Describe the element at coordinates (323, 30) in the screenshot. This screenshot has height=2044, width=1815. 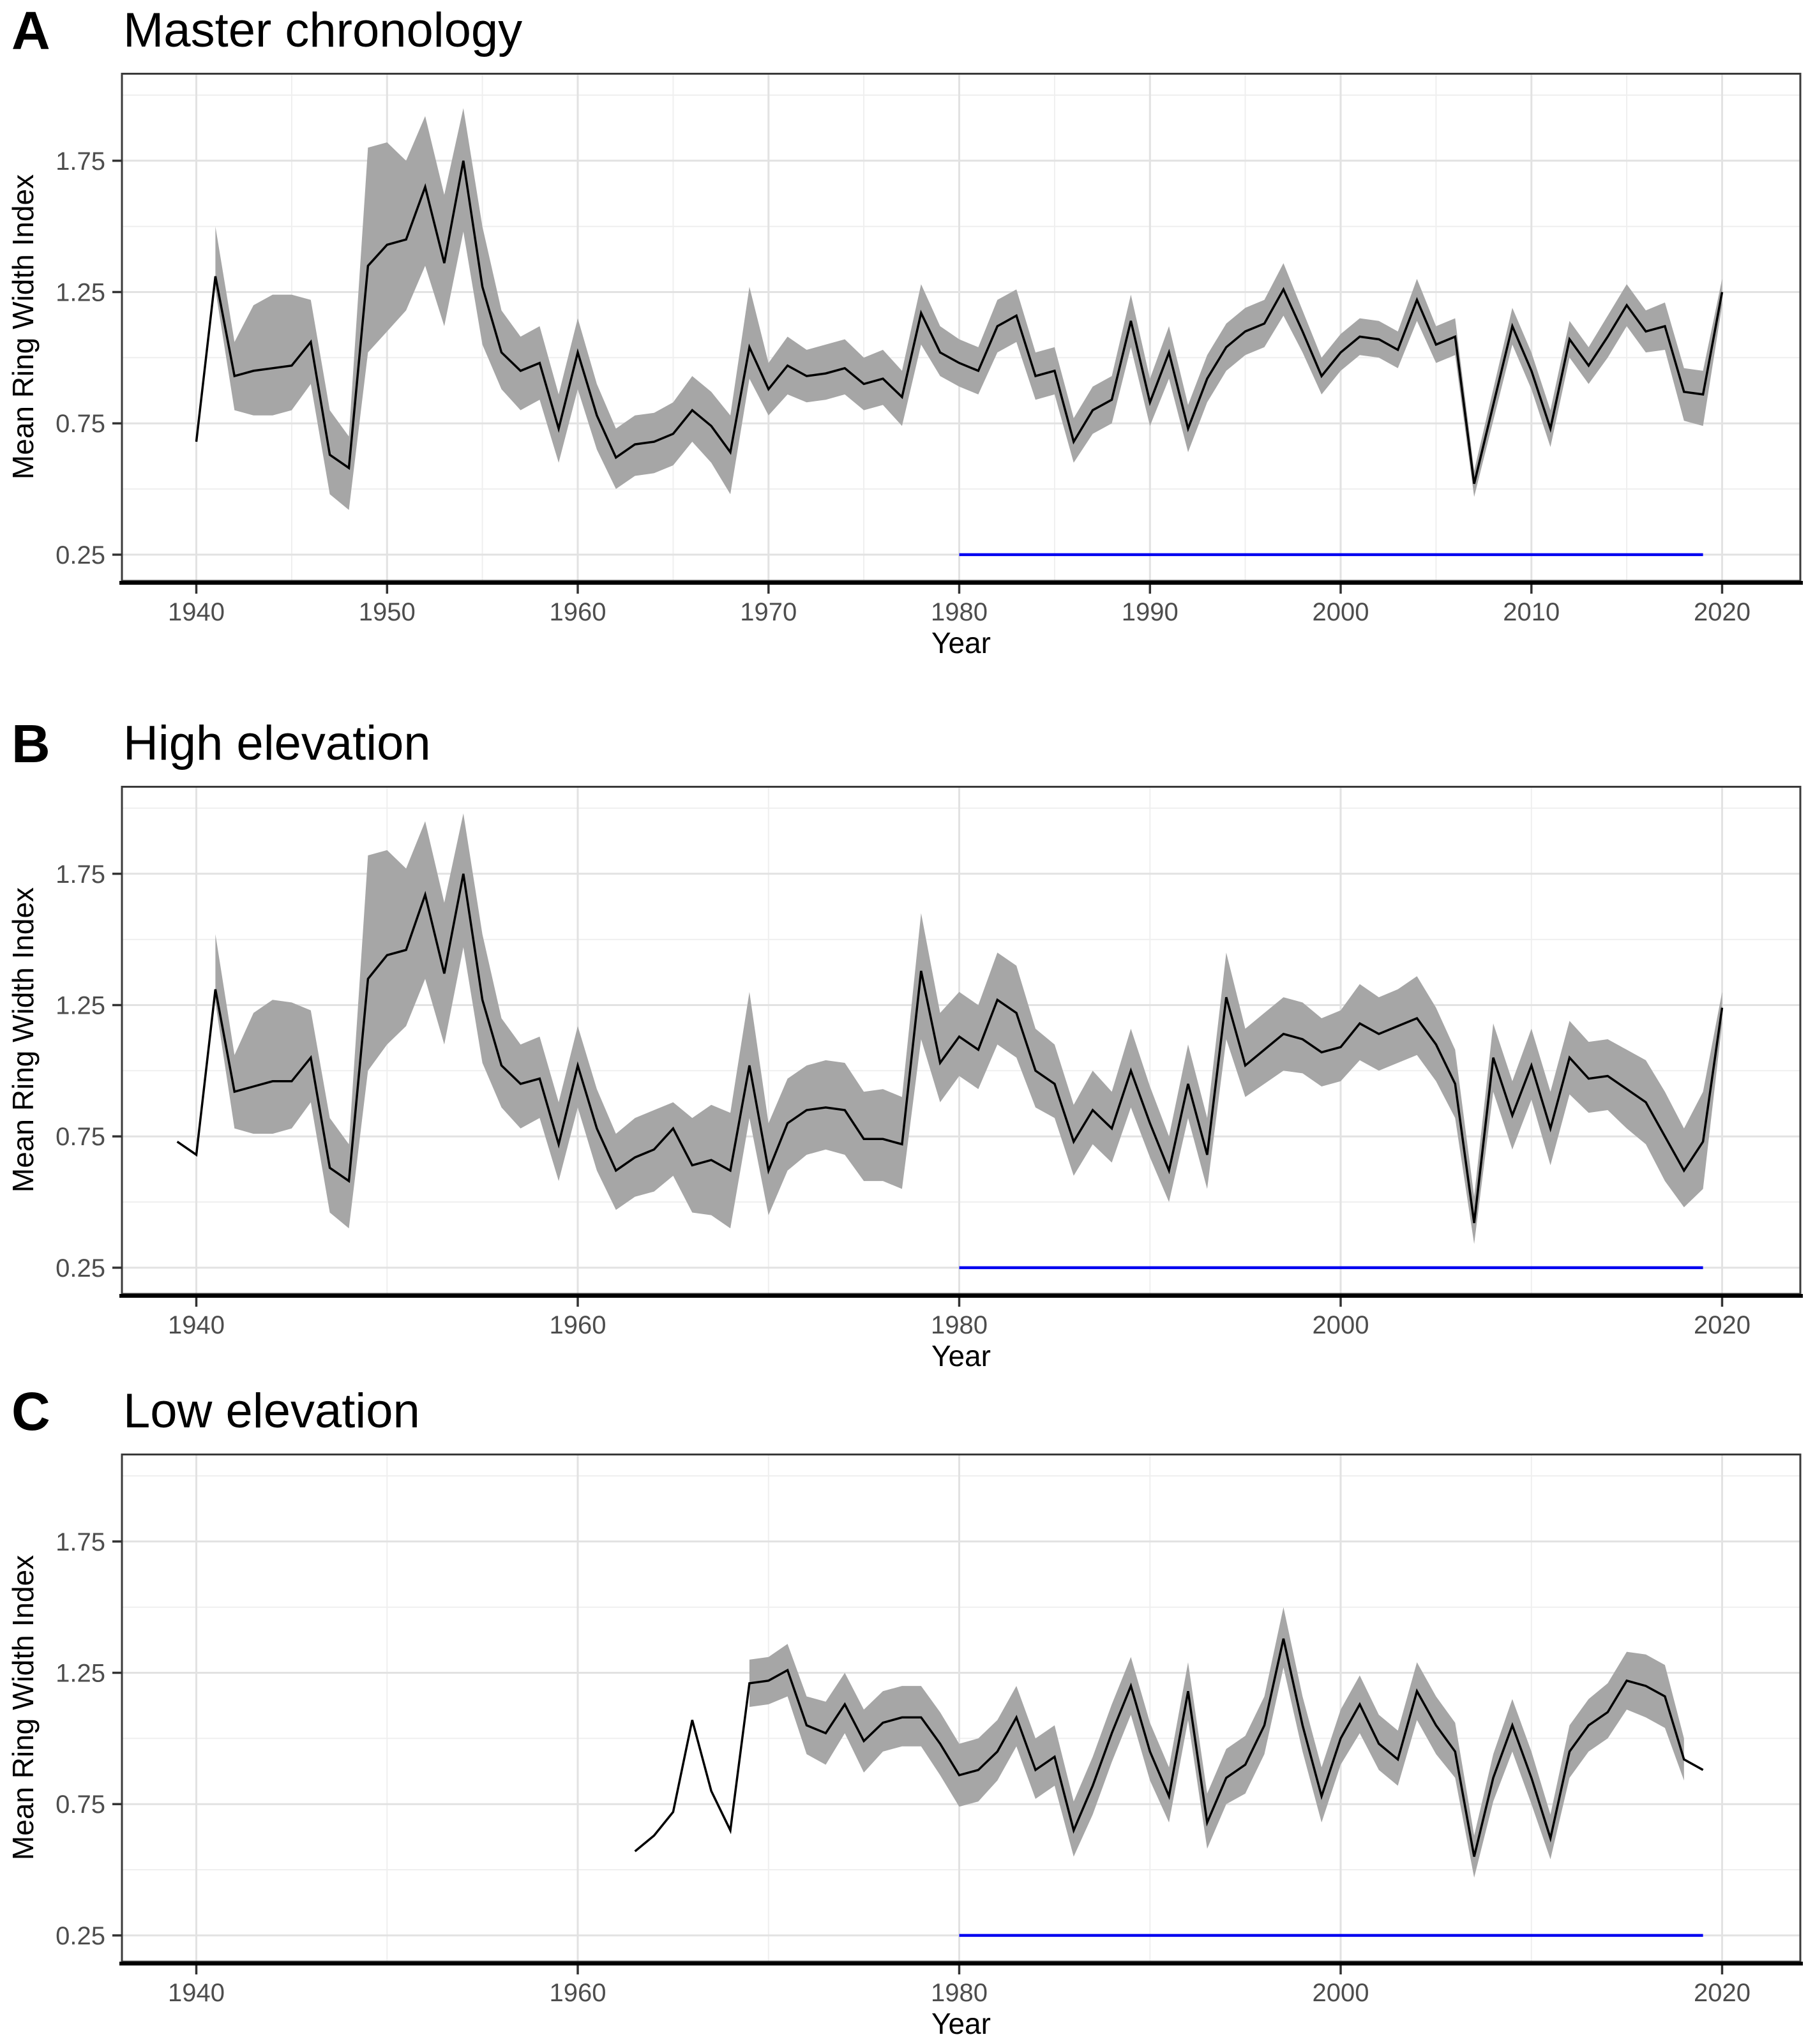
I see `panel-title: Master chronology` at that location.